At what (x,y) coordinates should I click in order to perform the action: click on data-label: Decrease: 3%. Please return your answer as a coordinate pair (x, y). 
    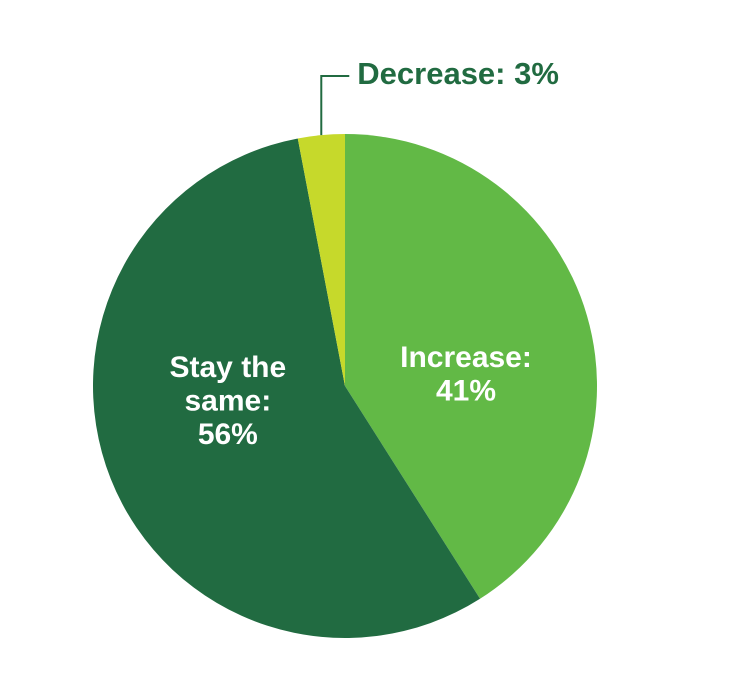
    Looking at the image, I should click on (458, 73).